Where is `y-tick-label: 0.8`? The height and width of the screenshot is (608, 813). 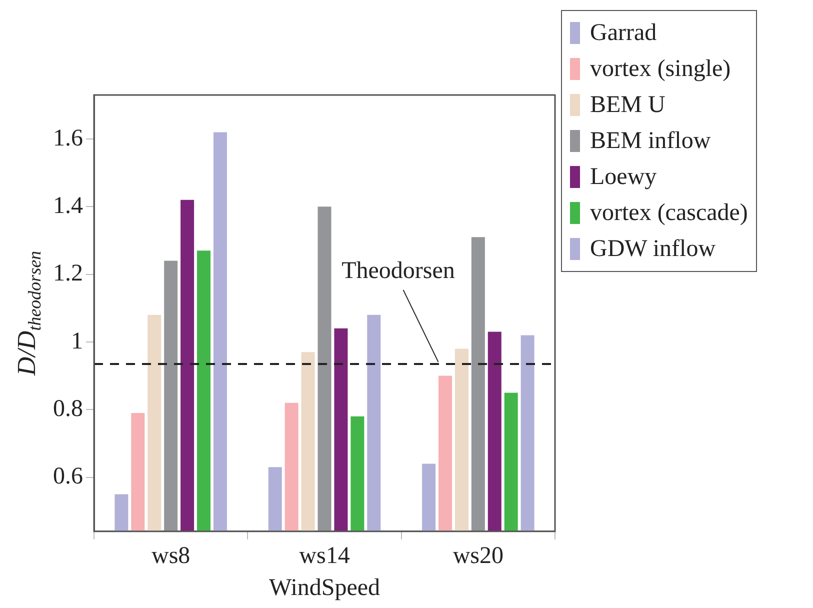 y-tick-label: 0.8 is located at coordinates (68, 409).